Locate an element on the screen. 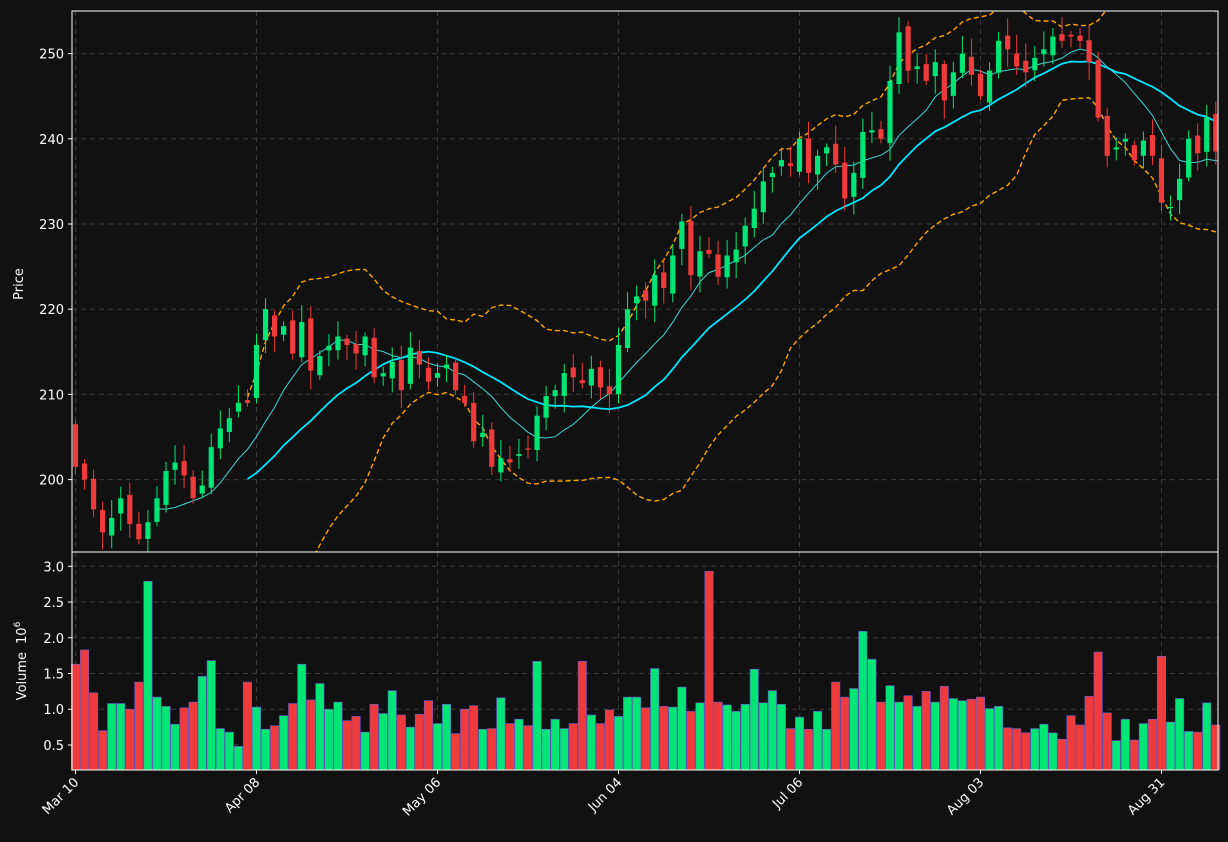 The height and width of the screenshot is (842, 1228). volume-axis-exponent-base: 10 is located at coordinates (22, 635).